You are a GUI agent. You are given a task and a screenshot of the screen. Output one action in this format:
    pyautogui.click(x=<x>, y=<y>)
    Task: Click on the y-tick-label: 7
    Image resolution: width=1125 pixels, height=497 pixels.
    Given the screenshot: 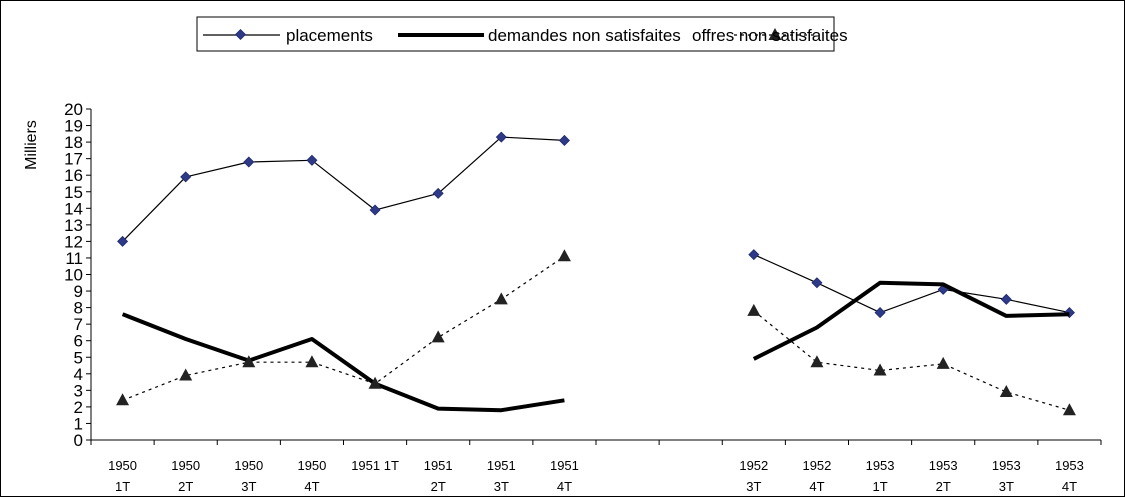 What is the action you would take?
    pyautogui.click(x=78, y=324)
    